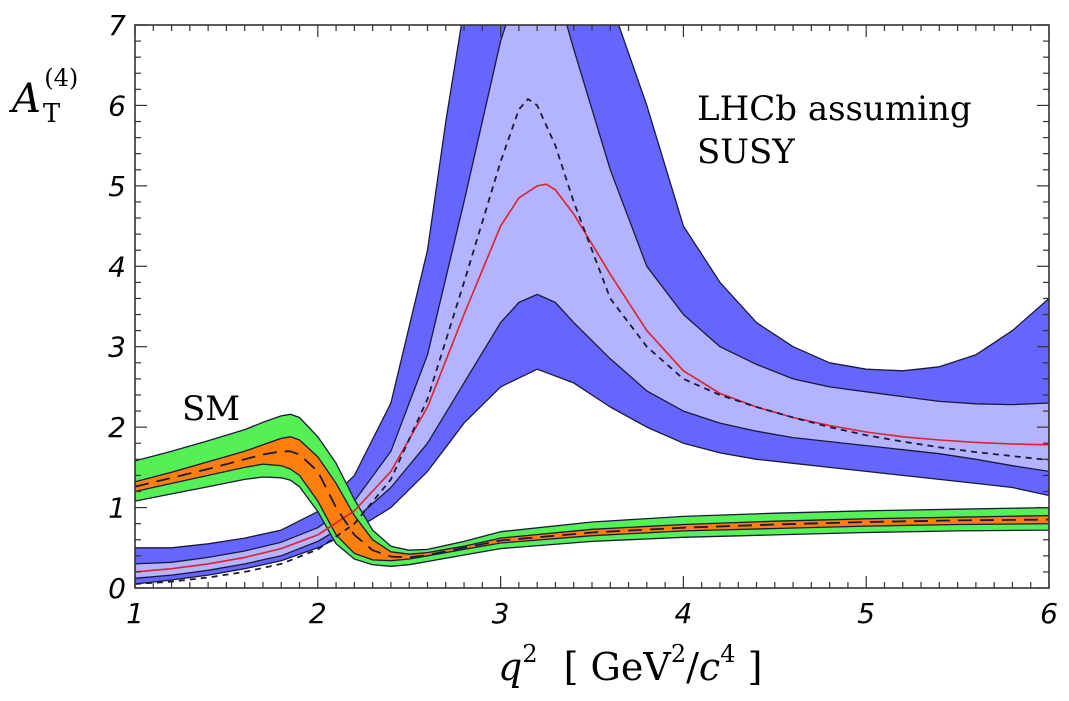 The width and height of the screenshot is (1069, 701). Describe the element at coordinates (61, 78) in the screenshot. I see `y-axis-label-sup: (4)` at that location.